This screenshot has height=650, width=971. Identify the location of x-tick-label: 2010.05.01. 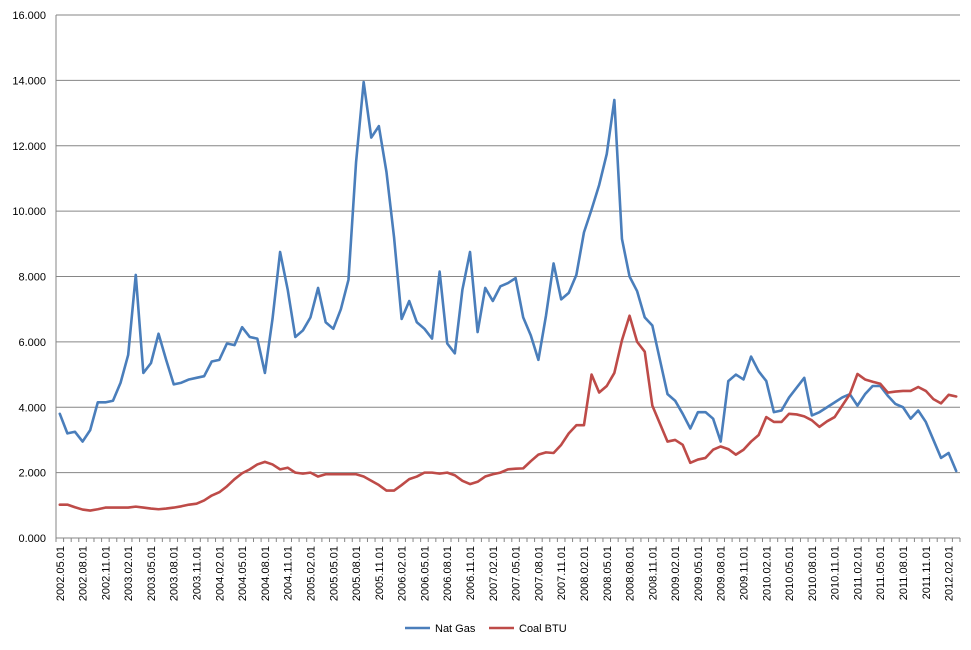
(790, 573).